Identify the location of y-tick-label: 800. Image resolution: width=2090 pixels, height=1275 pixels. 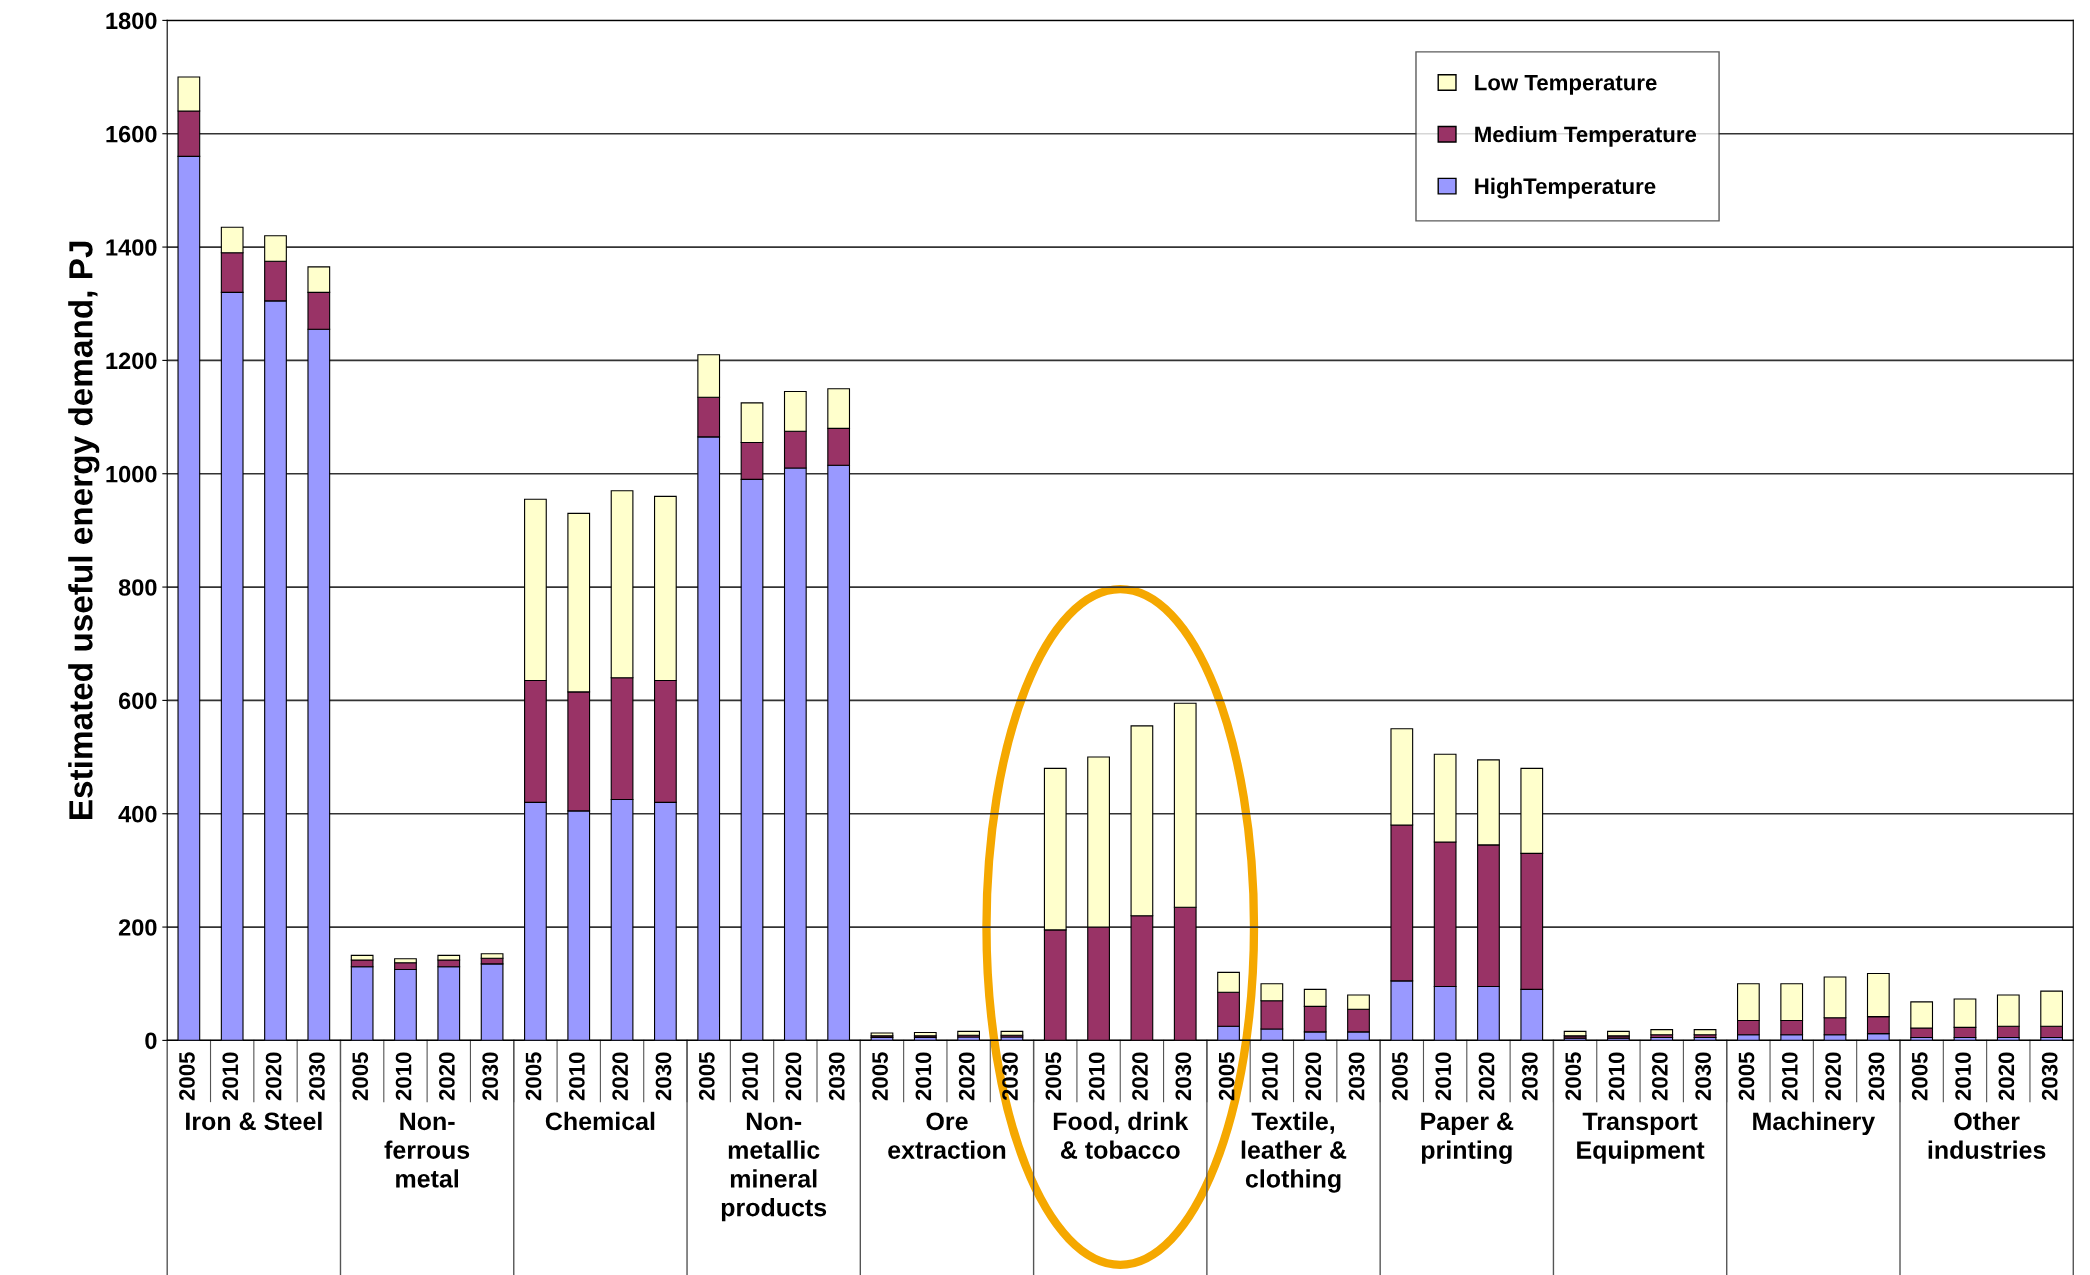
(137, 587).